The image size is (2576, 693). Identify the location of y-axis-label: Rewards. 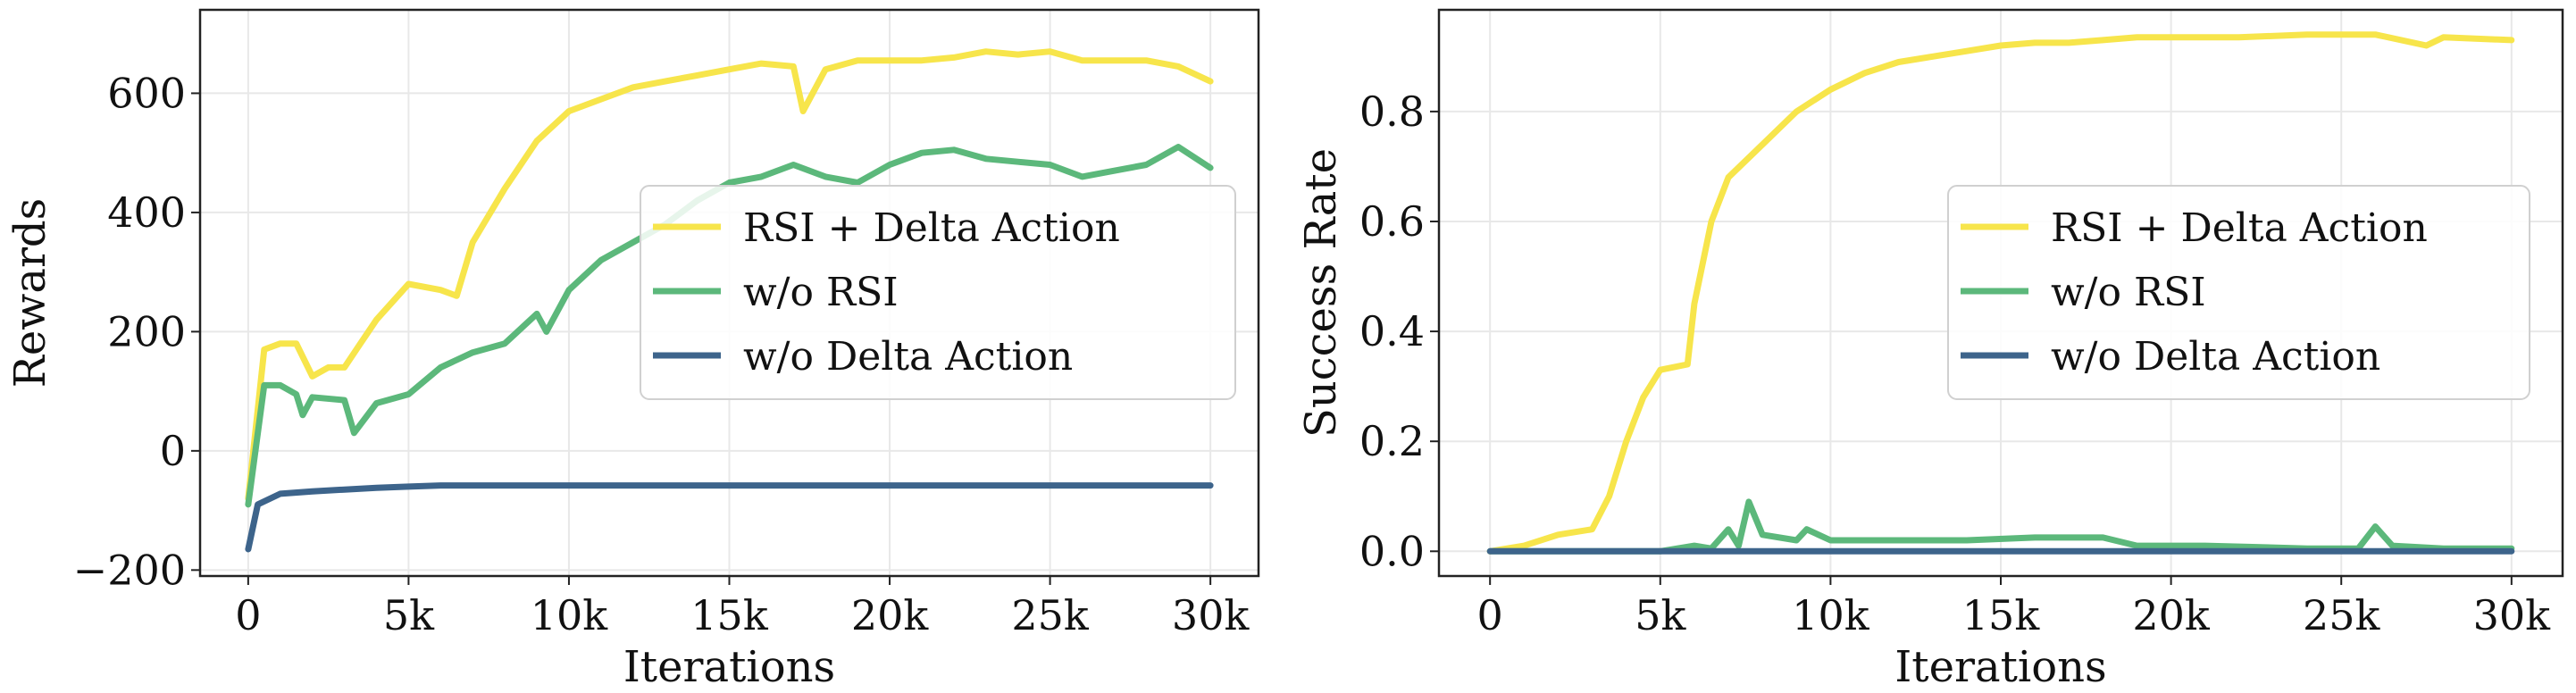
(30, 293).